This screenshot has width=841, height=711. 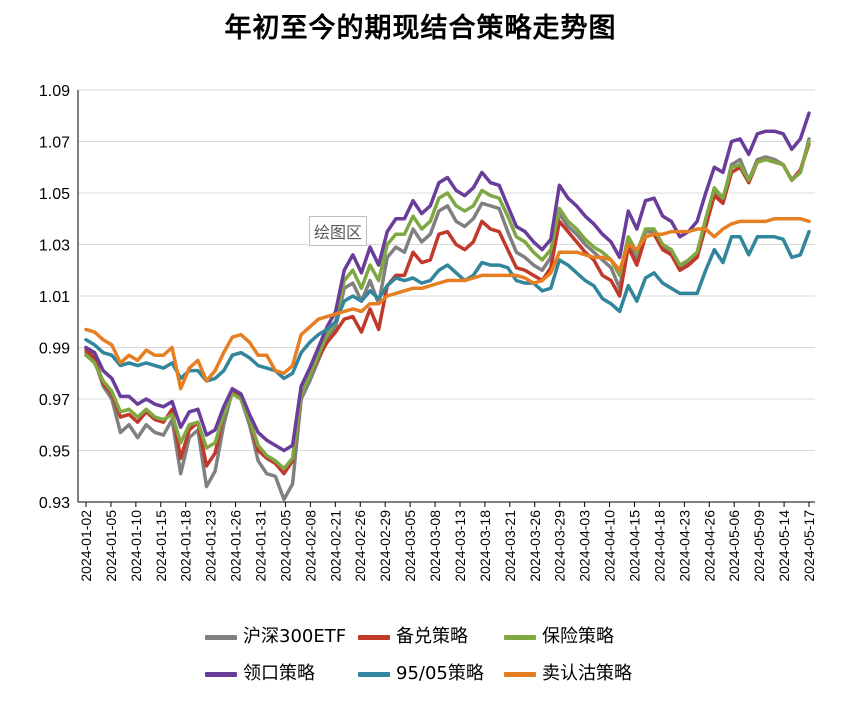 I want to click on y-tick-label: 0.97, so click(x=54, y=400).